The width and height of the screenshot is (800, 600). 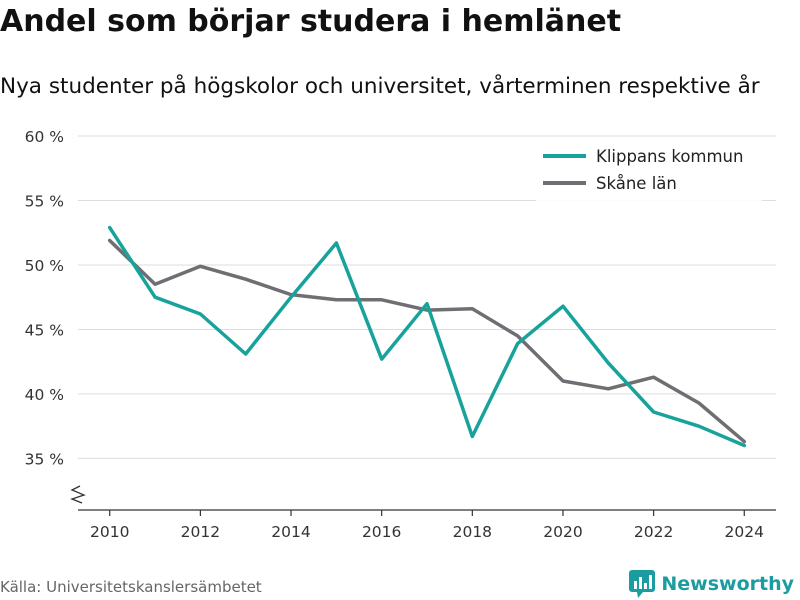 I want to click on bar-chart-logo-icon, so click(x=642, y=584).